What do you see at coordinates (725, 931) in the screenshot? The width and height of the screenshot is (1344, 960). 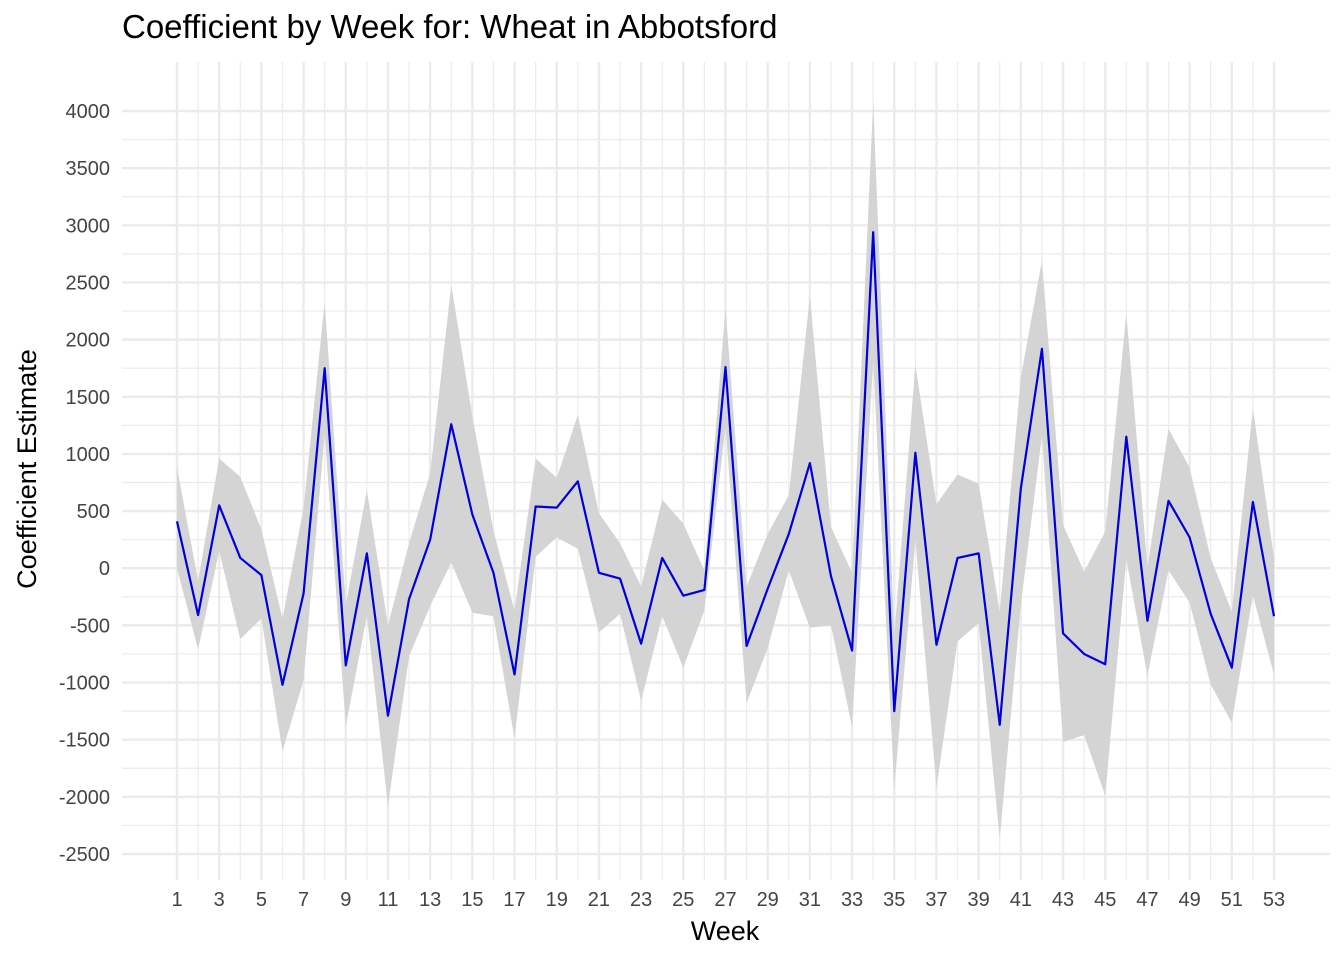 I see `x-axis-title: Week` at bounding box center [725, 931].